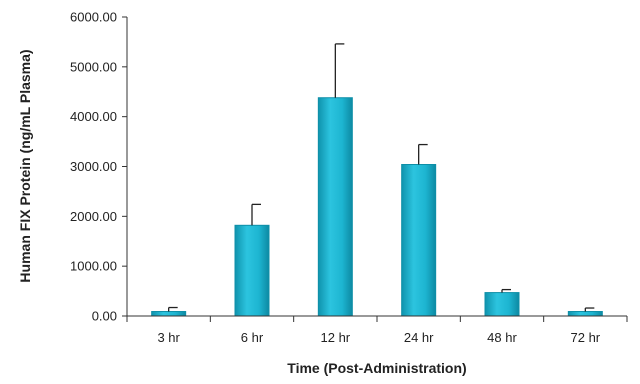 The width and height of the screenshot is (640, 384). I want to click on y-tick-label: 6000.00, so click(93, 17).